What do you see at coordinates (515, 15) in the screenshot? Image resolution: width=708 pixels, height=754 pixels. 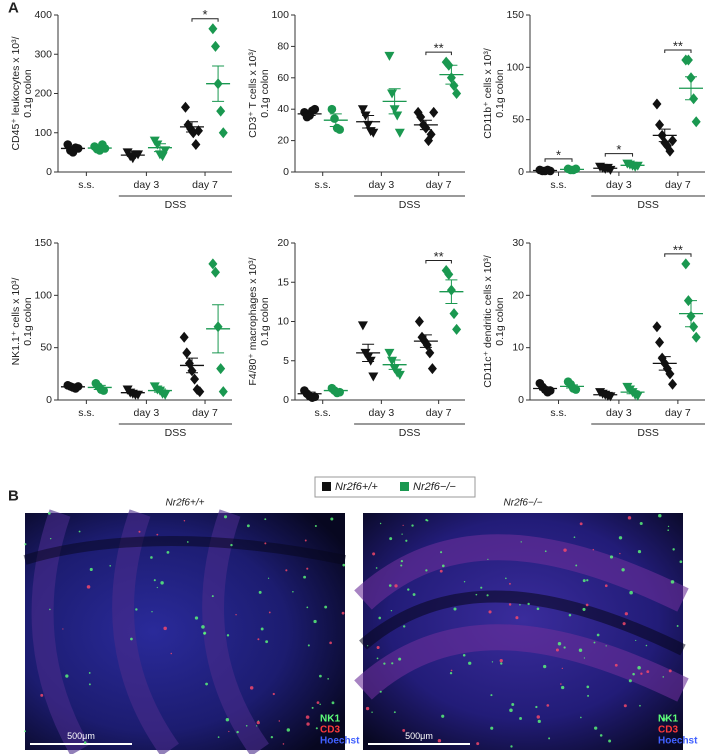 I see `y-tick-label: 150` at bounding box center [515, 15].